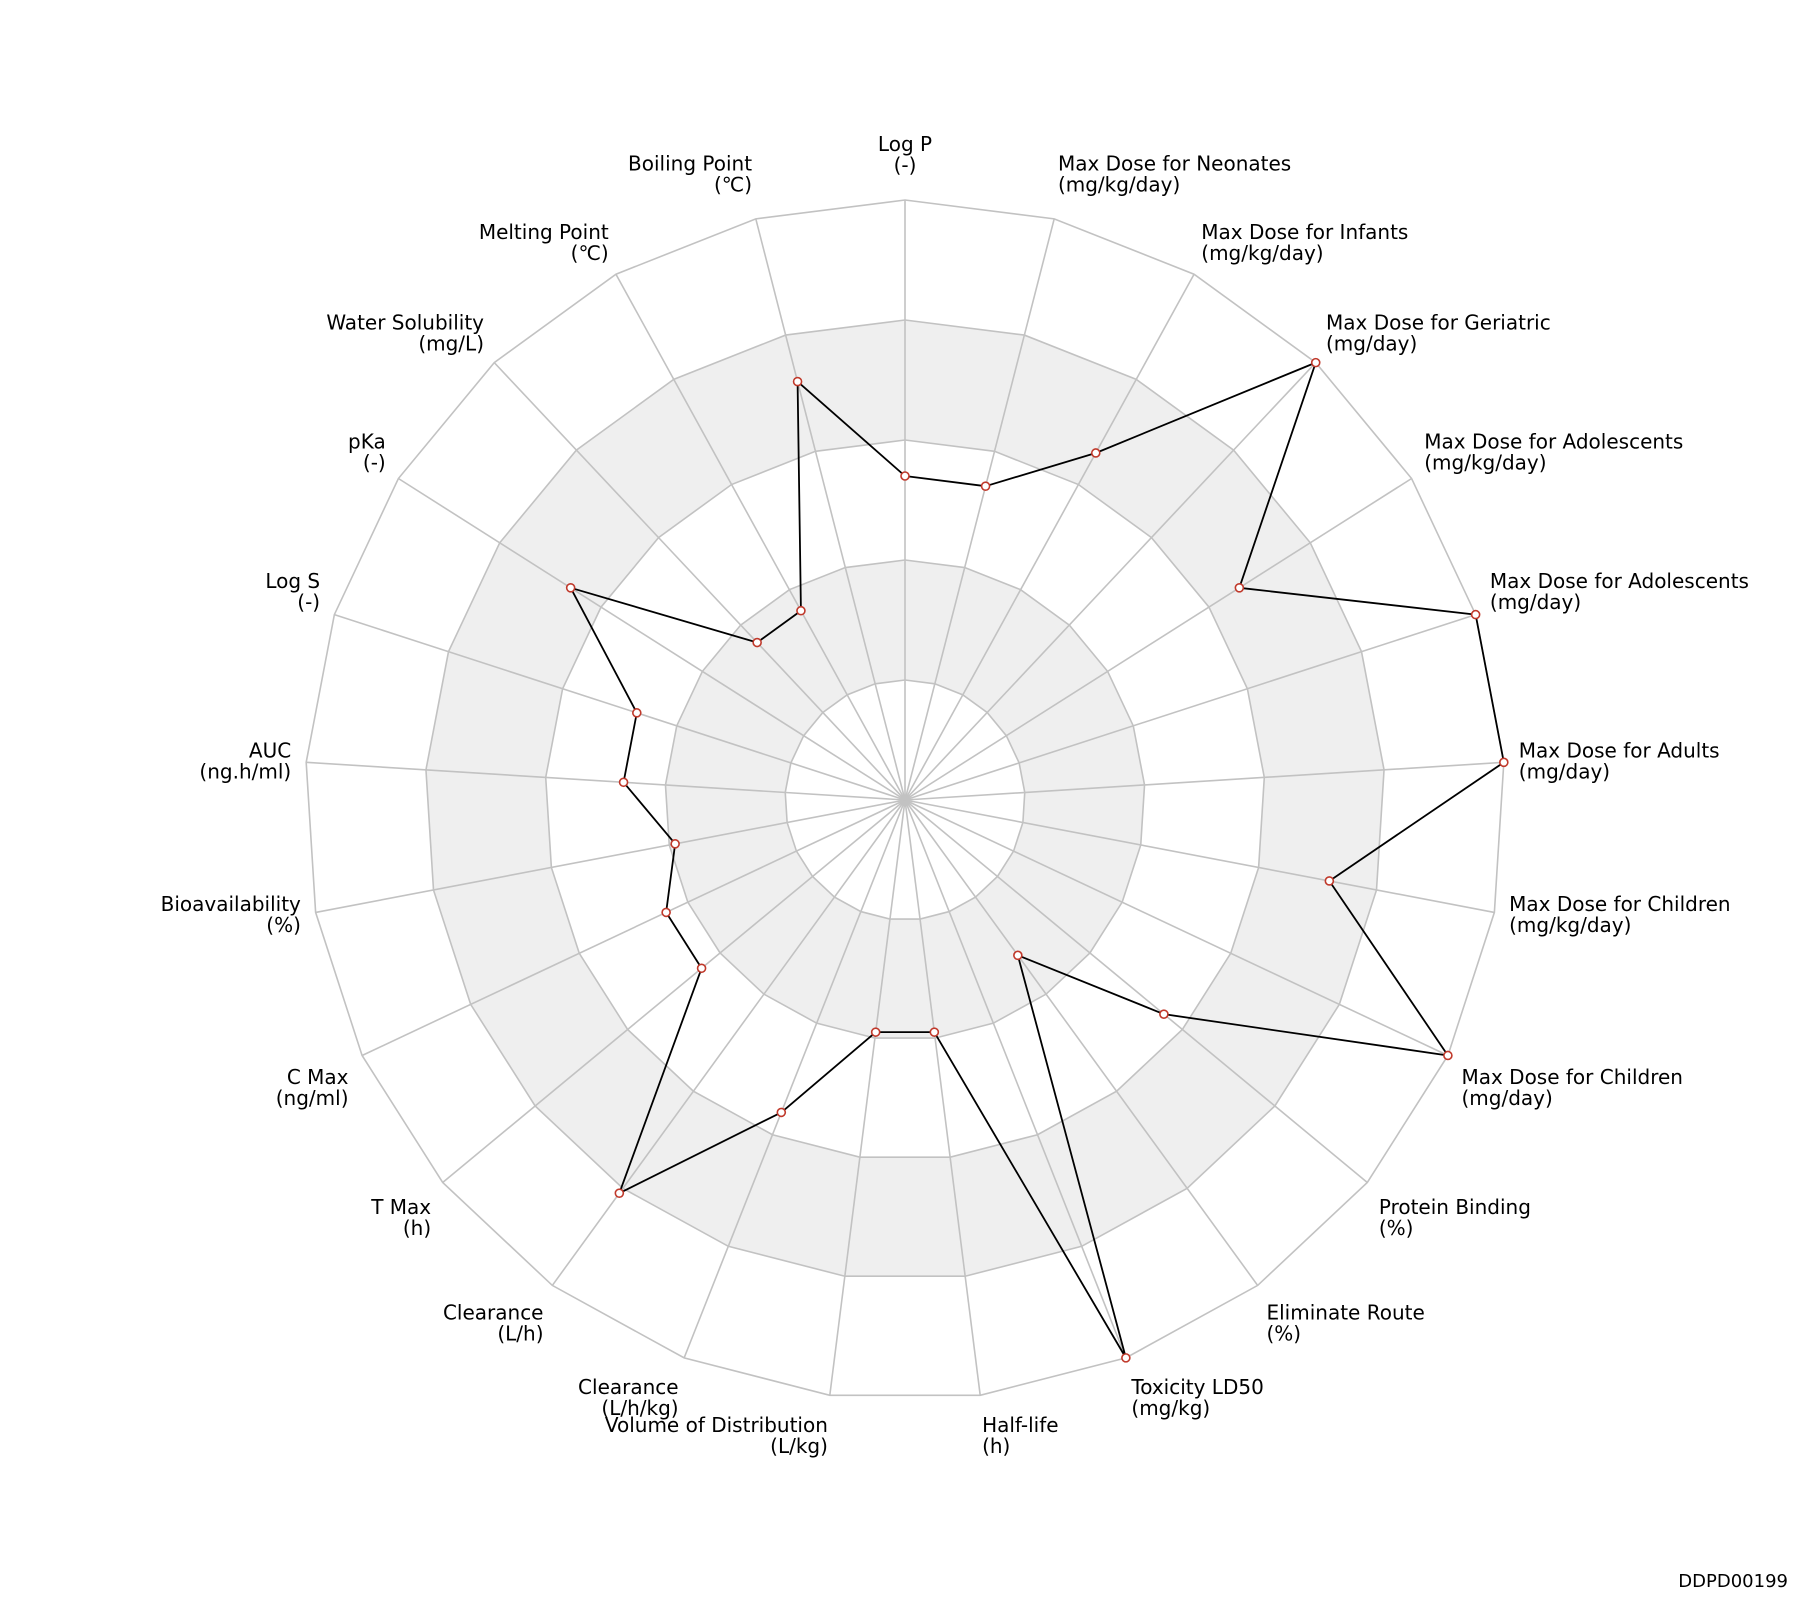  I want to click on axis-label: Protein Binding (%), so click(1455, 1217).